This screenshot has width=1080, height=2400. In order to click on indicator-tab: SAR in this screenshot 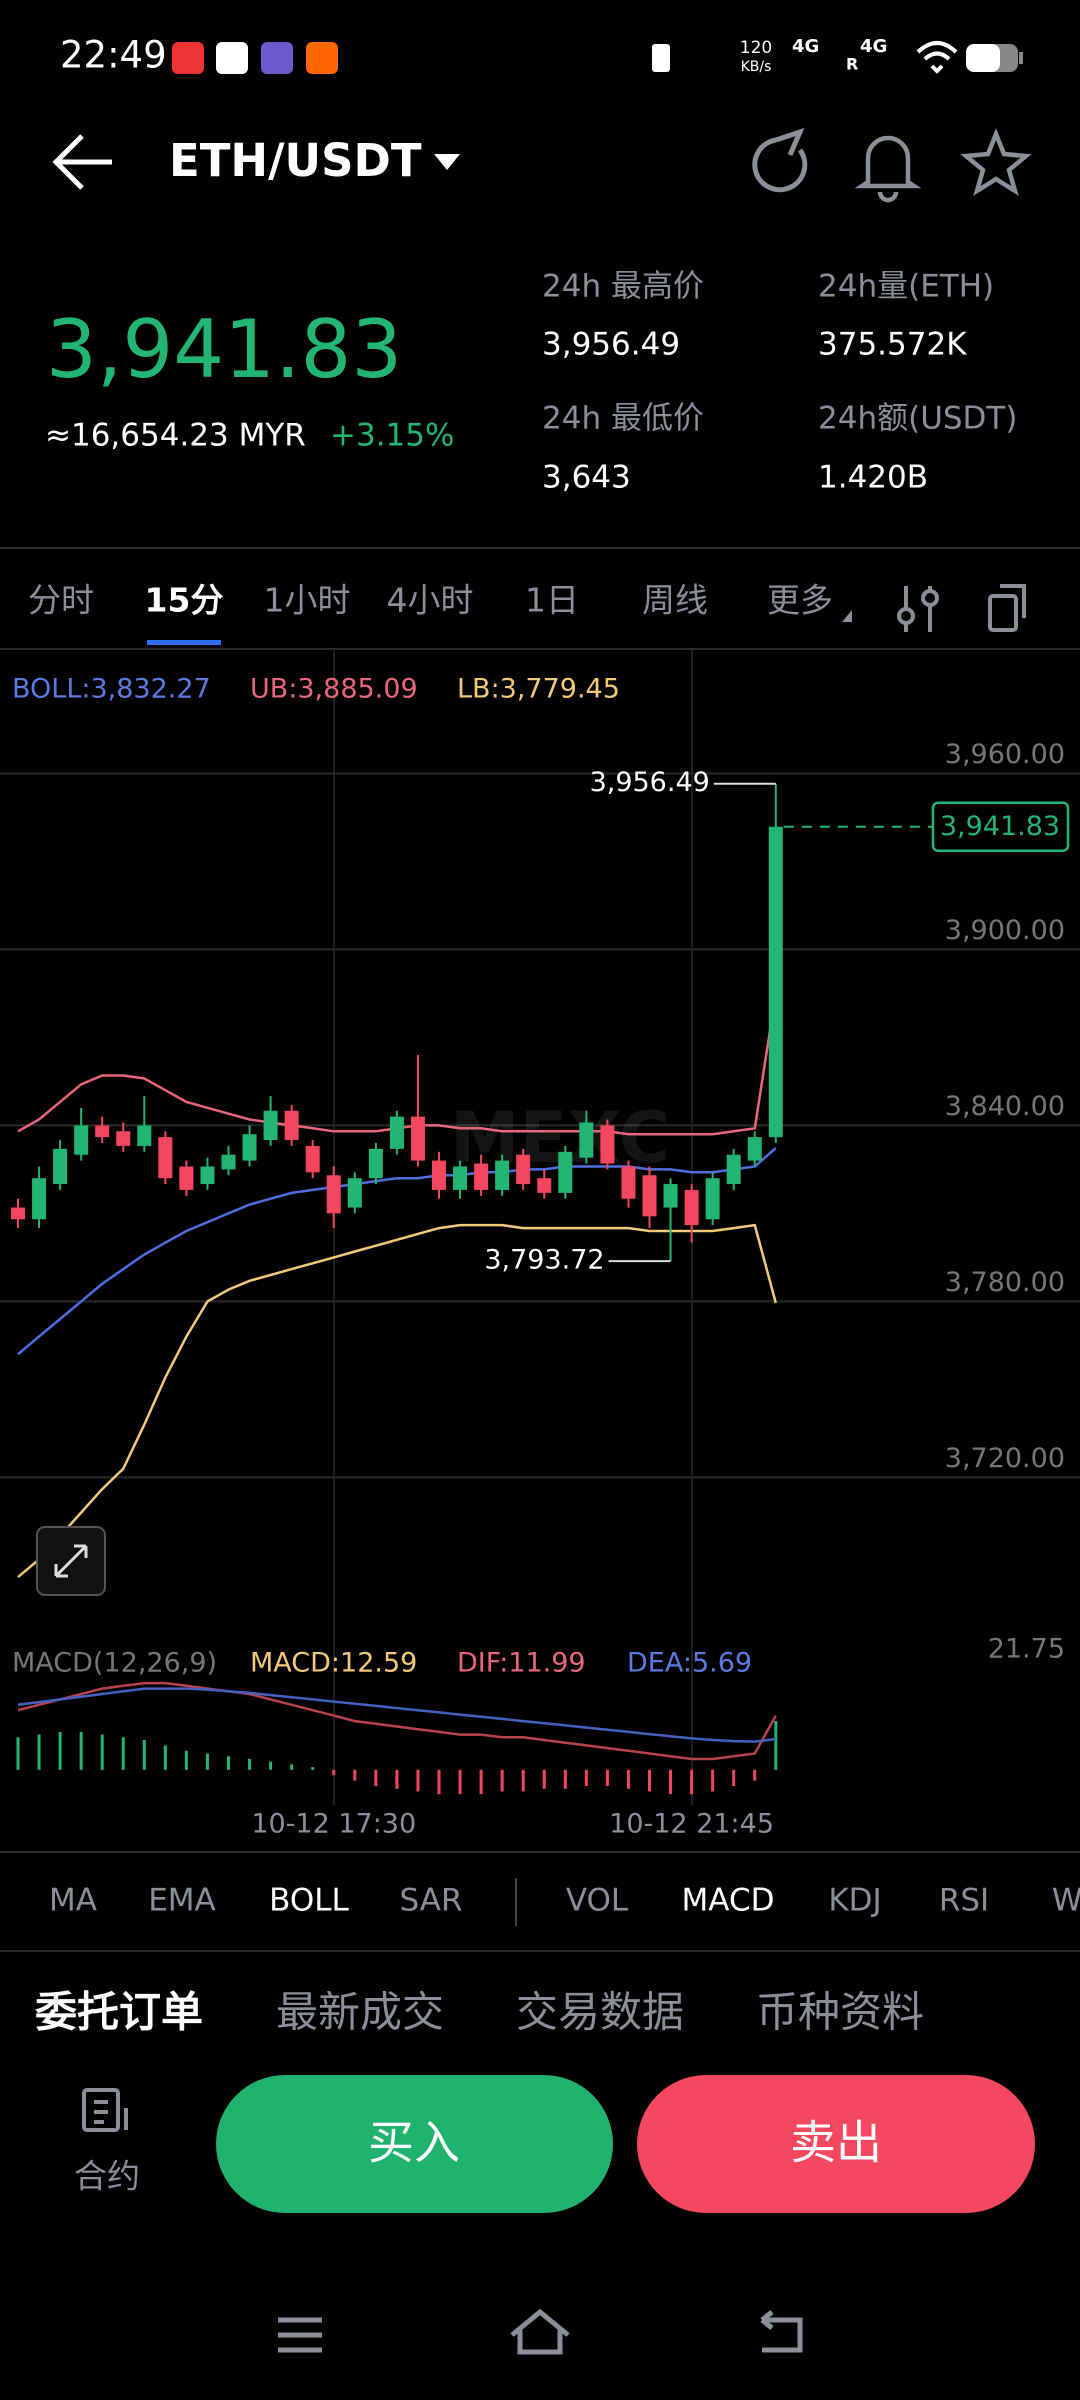, I will do `click(431, 1901)`.